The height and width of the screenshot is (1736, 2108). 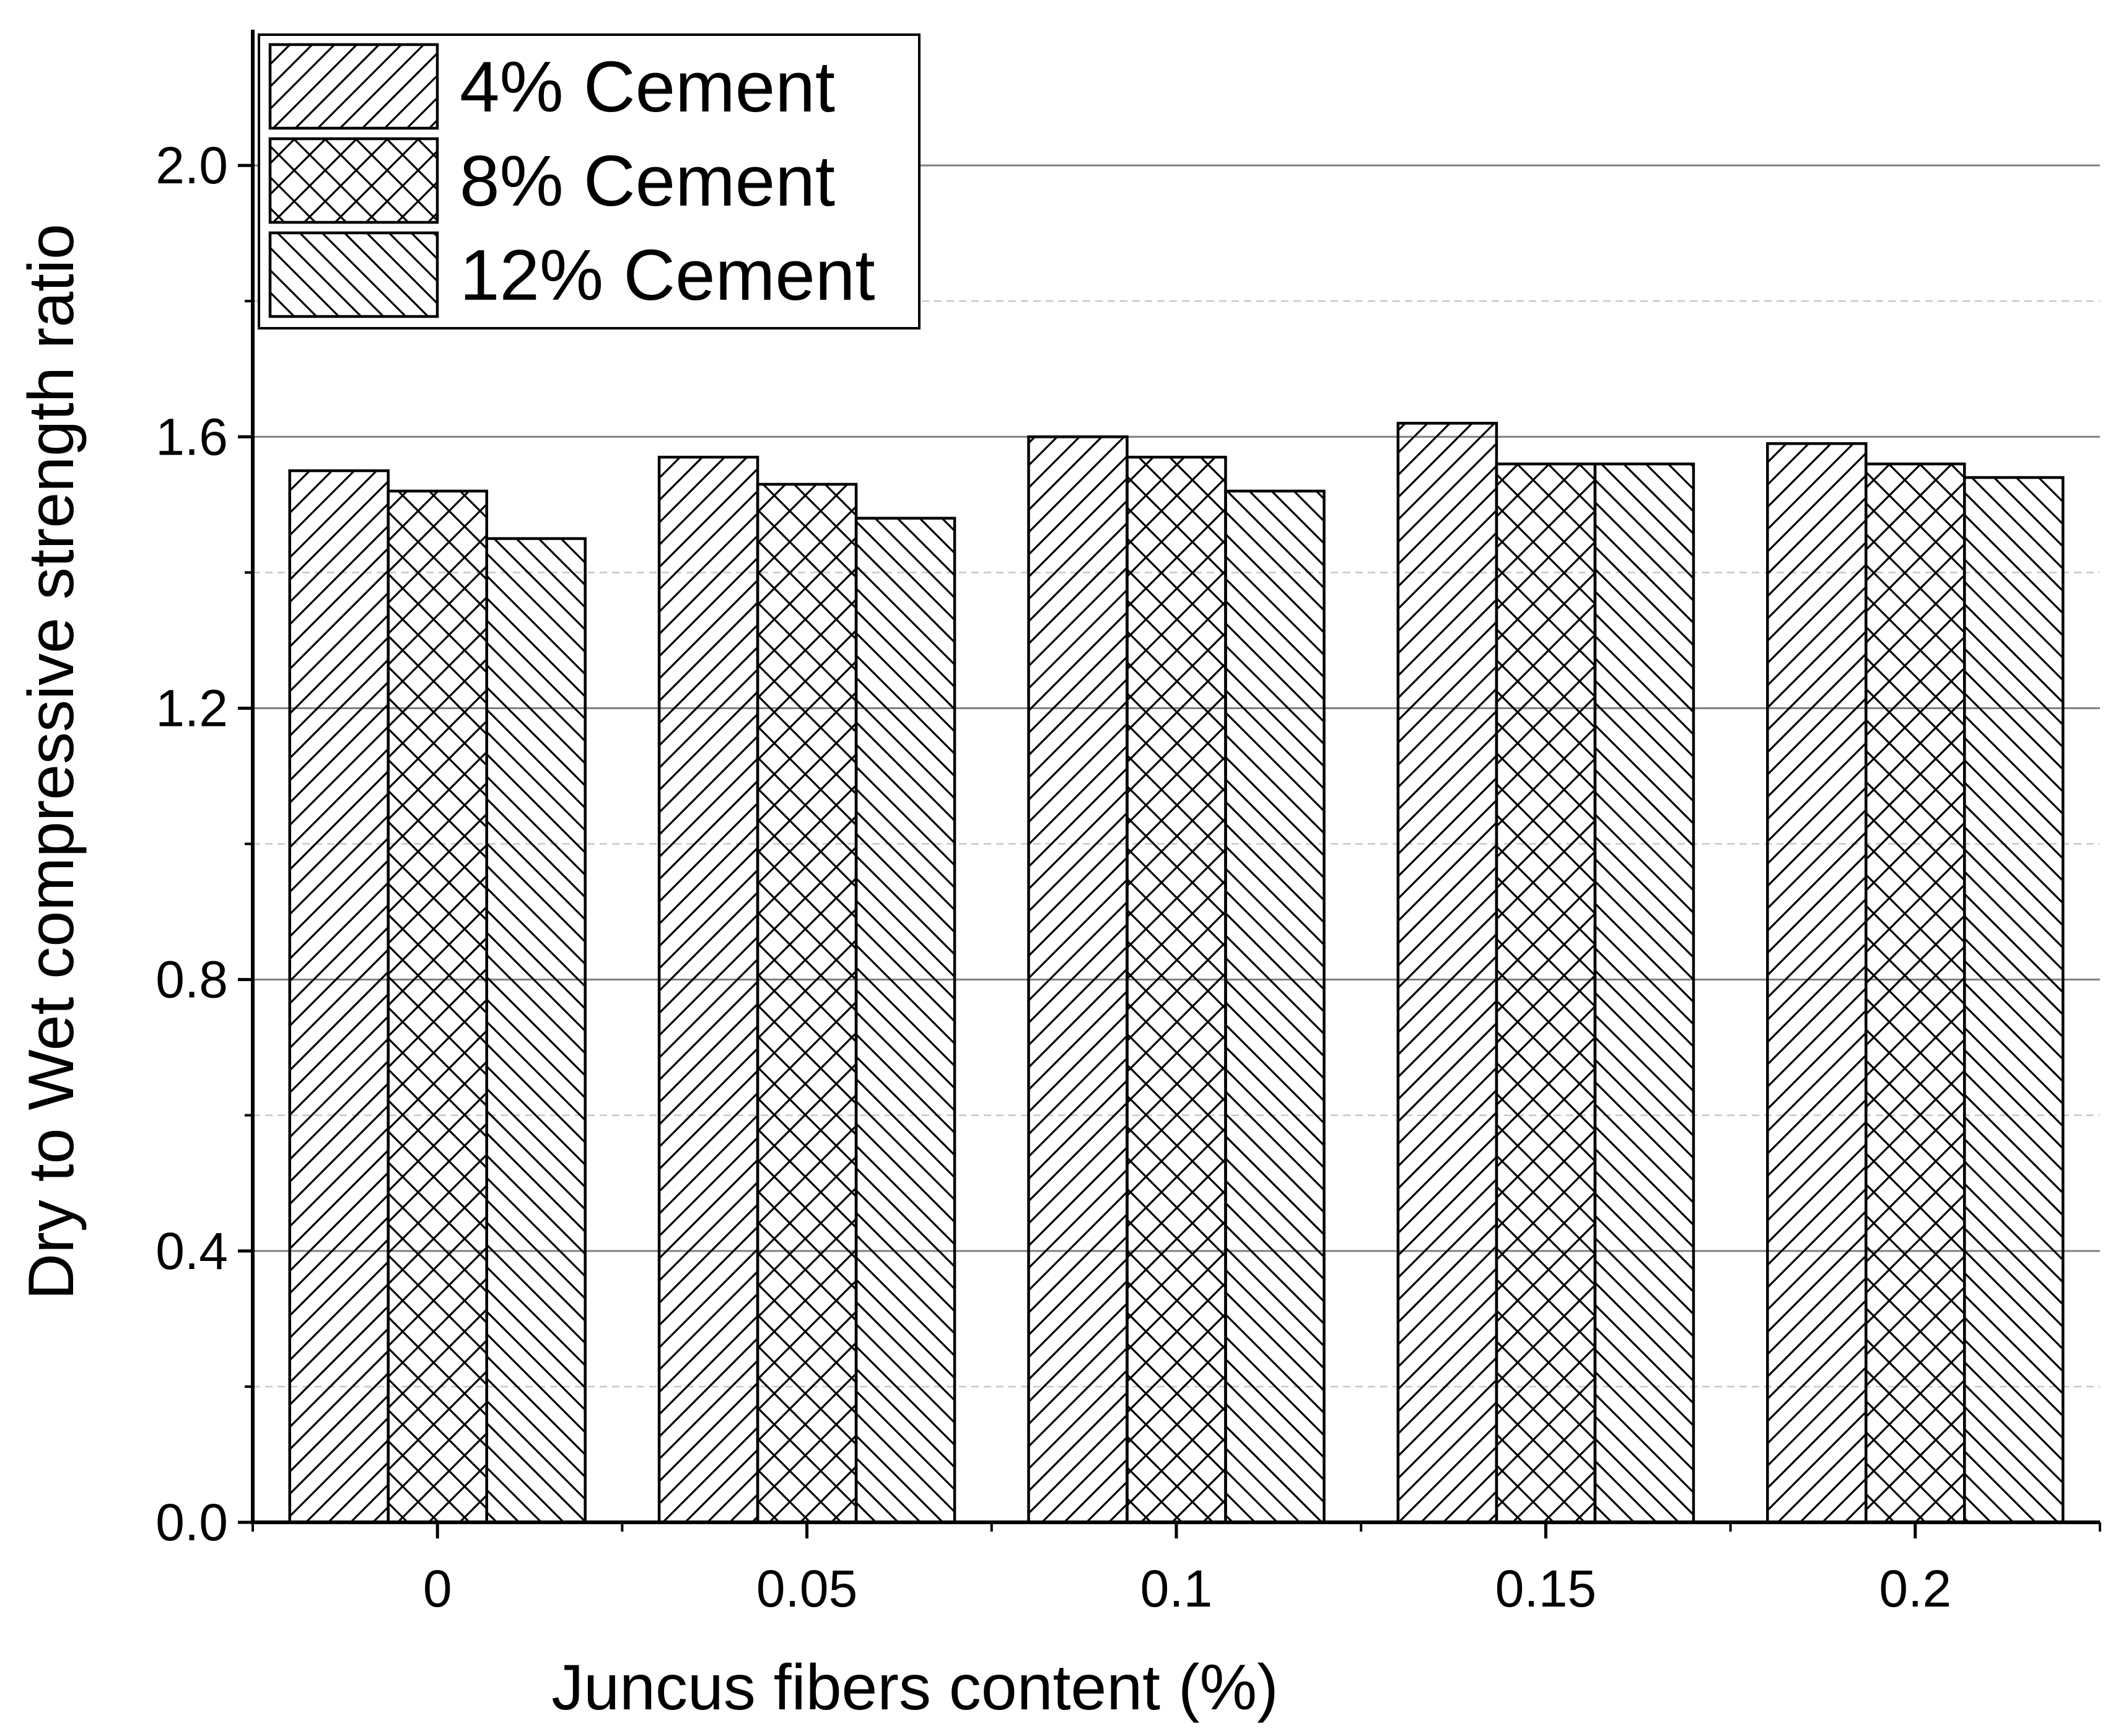 What do you see at coordinates (191, 165) in the screenshot?
I see `y-tick-label: 2.0` at bounding box center [191, 165].